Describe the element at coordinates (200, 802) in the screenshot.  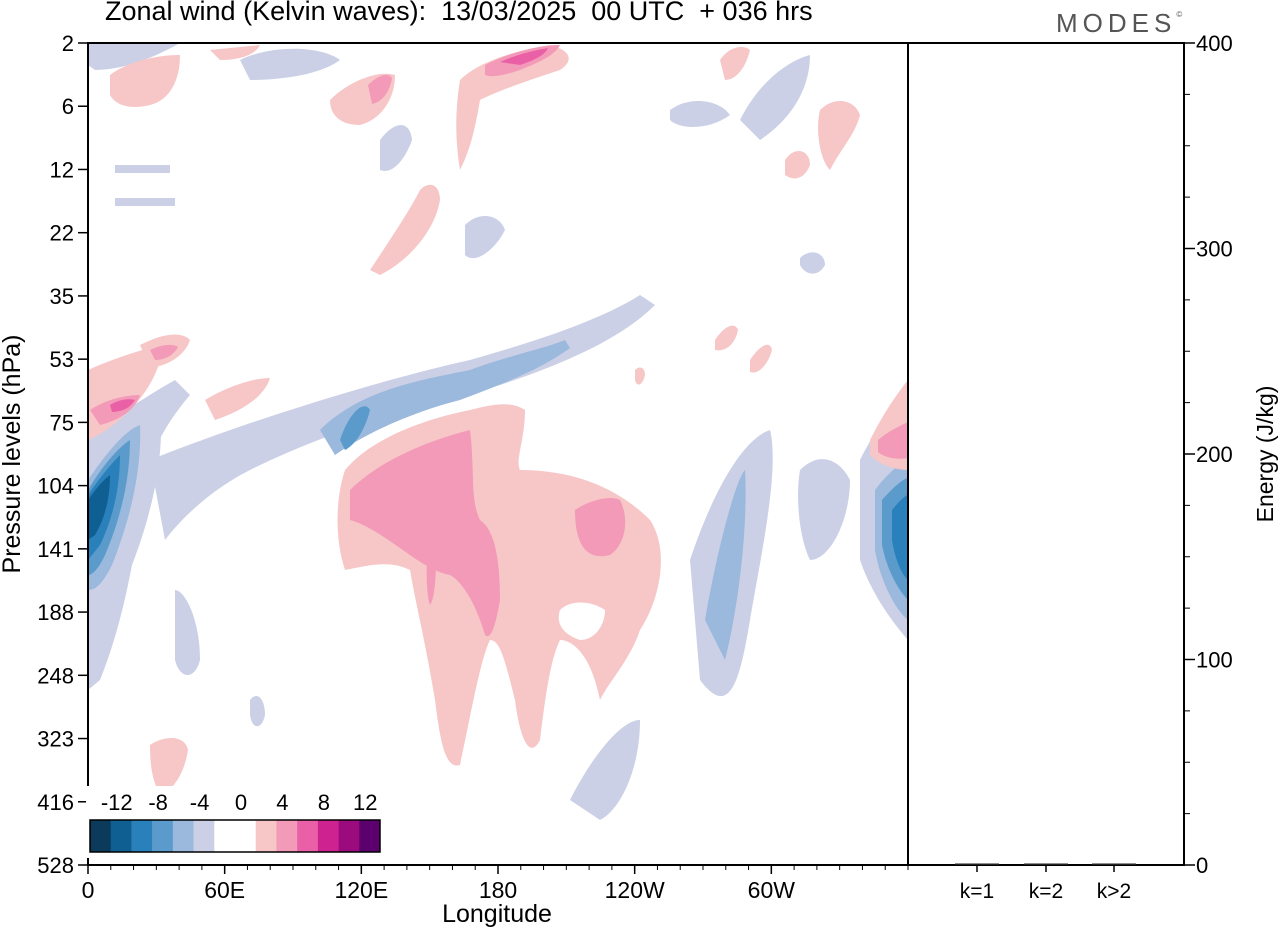
I see `colorbar-label: -4` at that location.